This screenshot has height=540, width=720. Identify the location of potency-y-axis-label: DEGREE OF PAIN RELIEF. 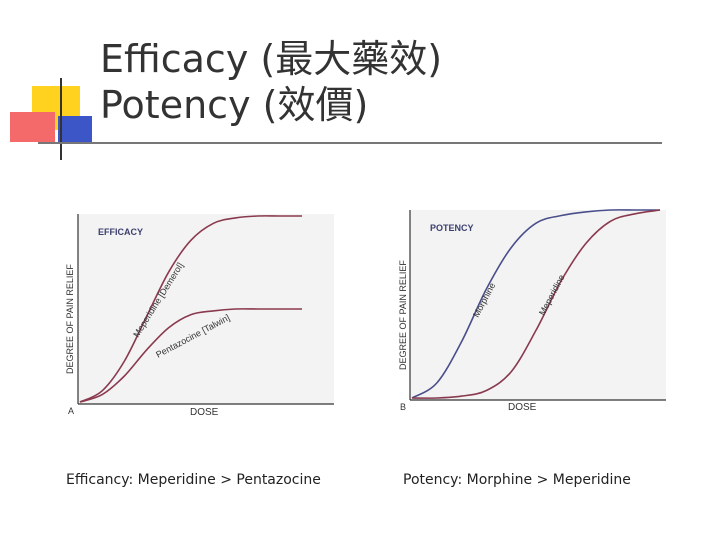
(403, 315).